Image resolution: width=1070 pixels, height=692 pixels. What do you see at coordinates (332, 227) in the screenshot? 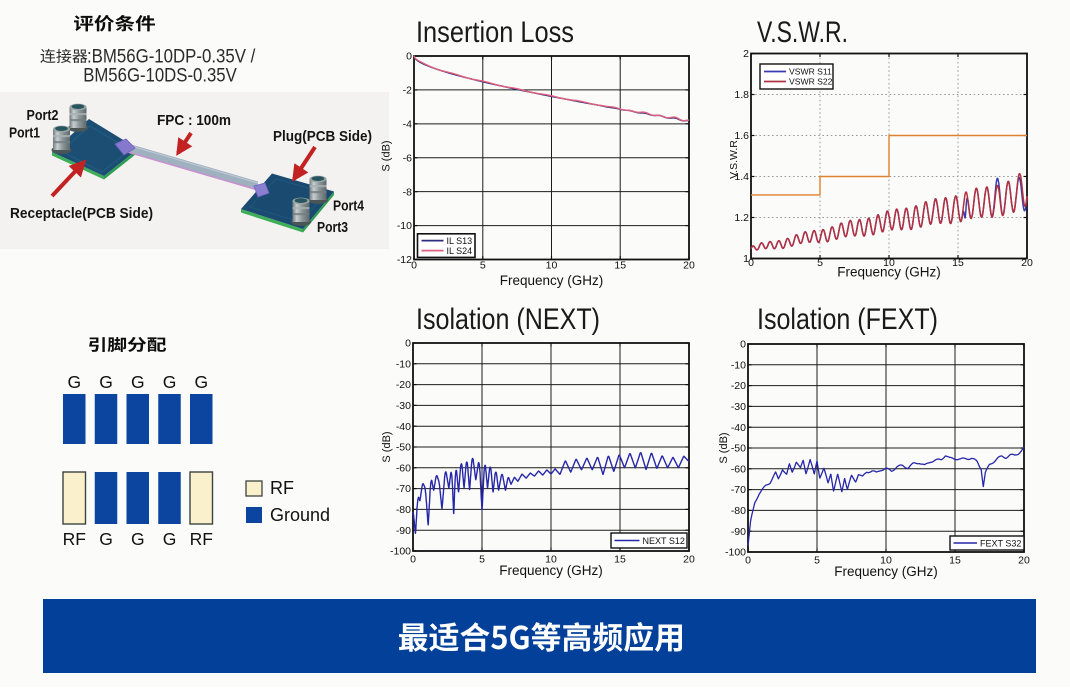
I see `svg-text: Port3` at bounding box center [332, 227].